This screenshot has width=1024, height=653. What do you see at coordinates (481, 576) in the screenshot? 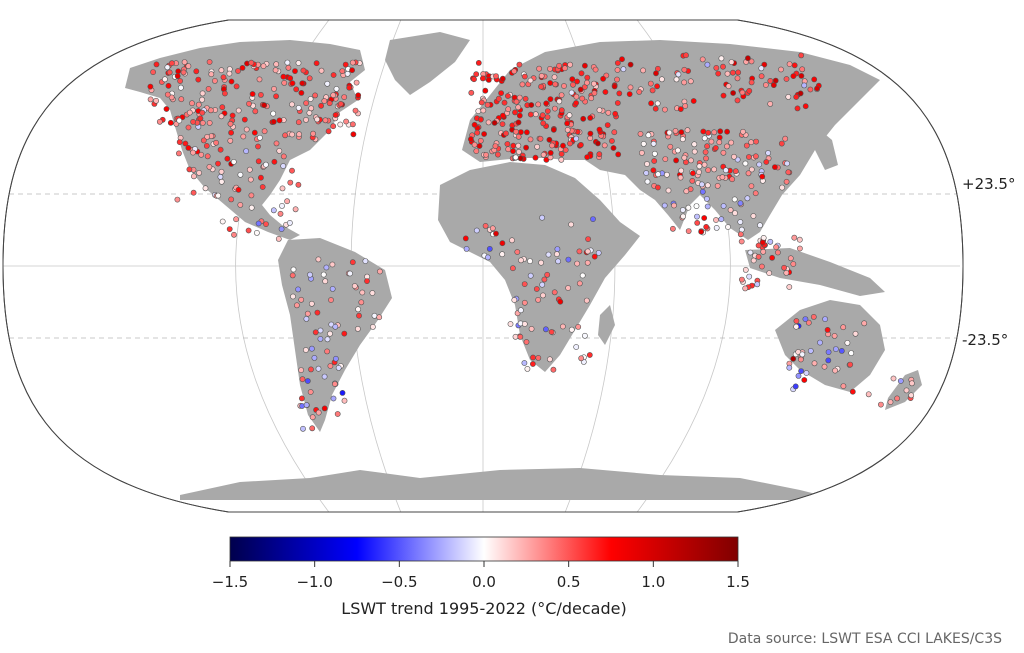
I see `colorbar-ticks: −1.5 −1.0 −0.5 0.0 0.5 1.0 1.5` at bounding box center [481, 576].